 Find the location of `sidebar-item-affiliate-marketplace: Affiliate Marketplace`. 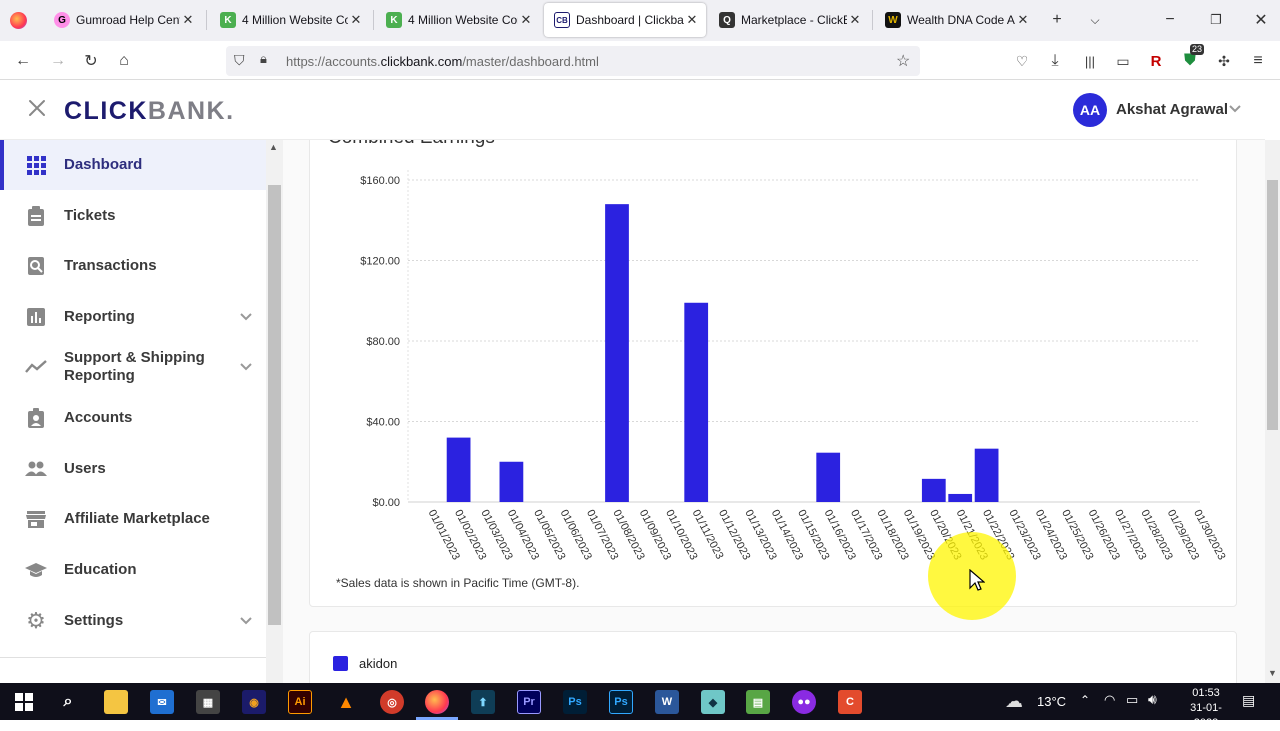

sidebar-item-affiliate-marketplace: Affiliate Marketplace is located at coordinates (133, 519).